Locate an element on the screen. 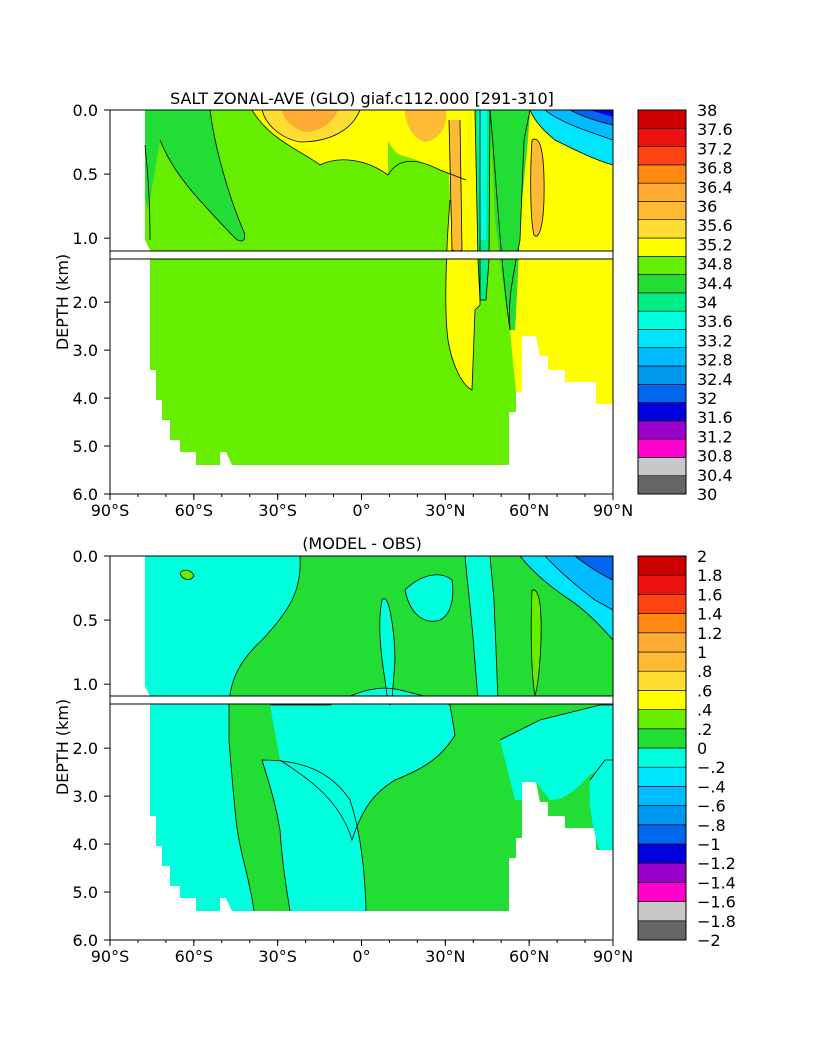 Image resolution: width=818 pixels, height=1055 pixels. anomaly-positive-column is located at coordinates (536, 642).